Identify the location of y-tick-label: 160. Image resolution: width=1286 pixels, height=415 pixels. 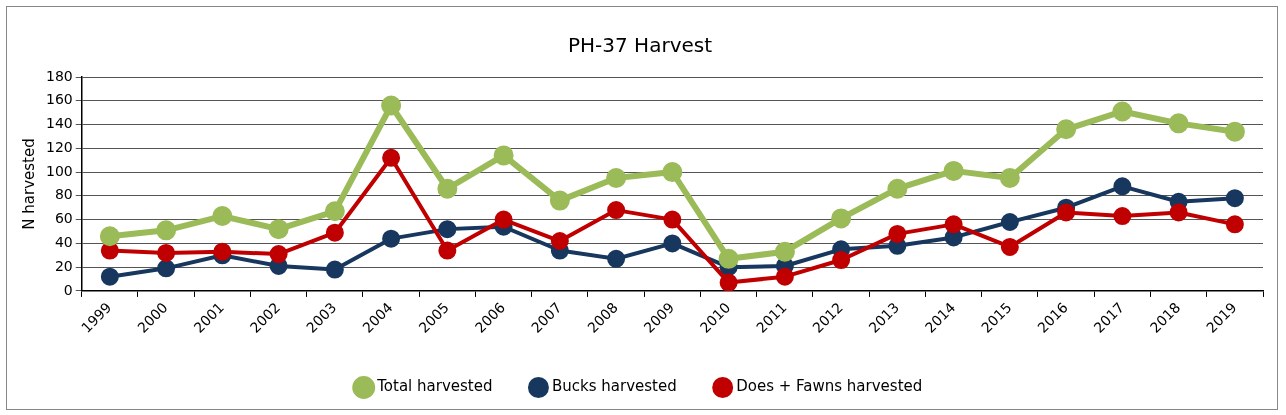
(59, 99).